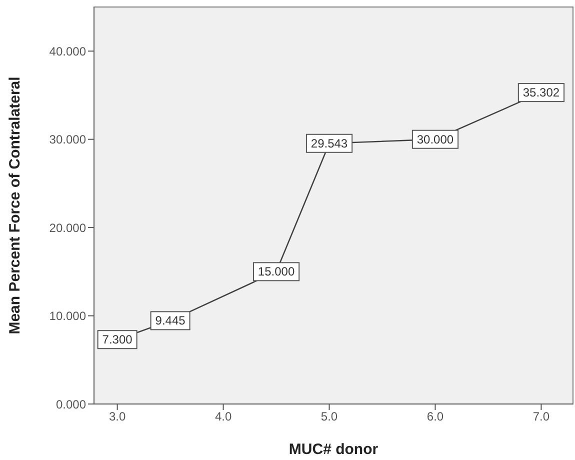 The height and width of the screenshot is (460, 575). Describe the element at coordinates (67, 316) in the screenshot. I see `y-tick-label: 10.000` at that location.